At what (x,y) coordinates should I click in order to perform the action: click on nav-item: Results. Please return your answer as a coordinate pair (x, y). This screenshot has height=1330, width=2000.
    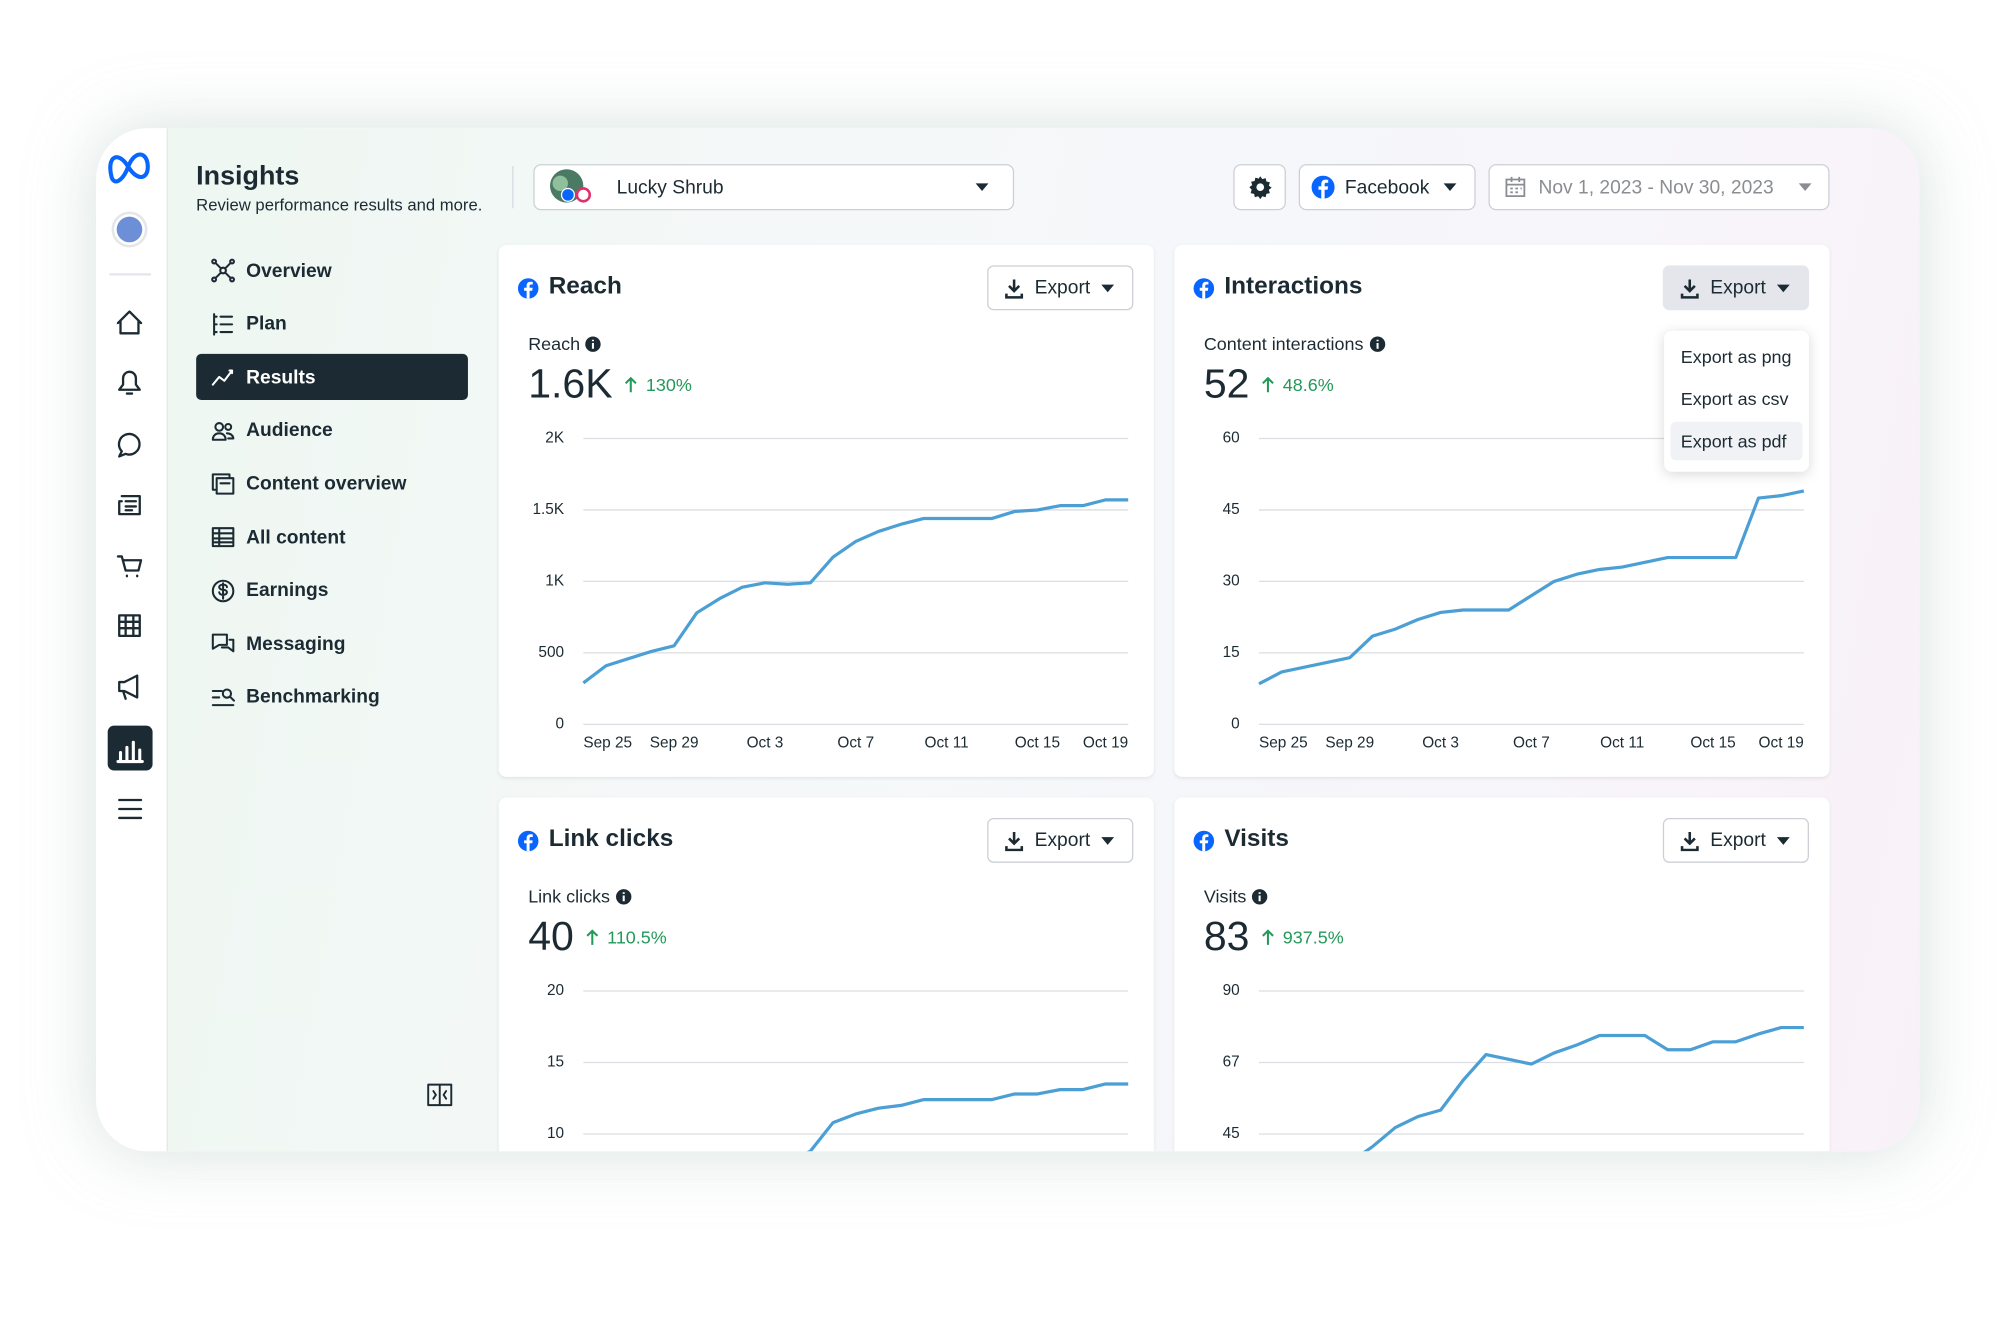
    Looking at the image, I should click on (332, 377).